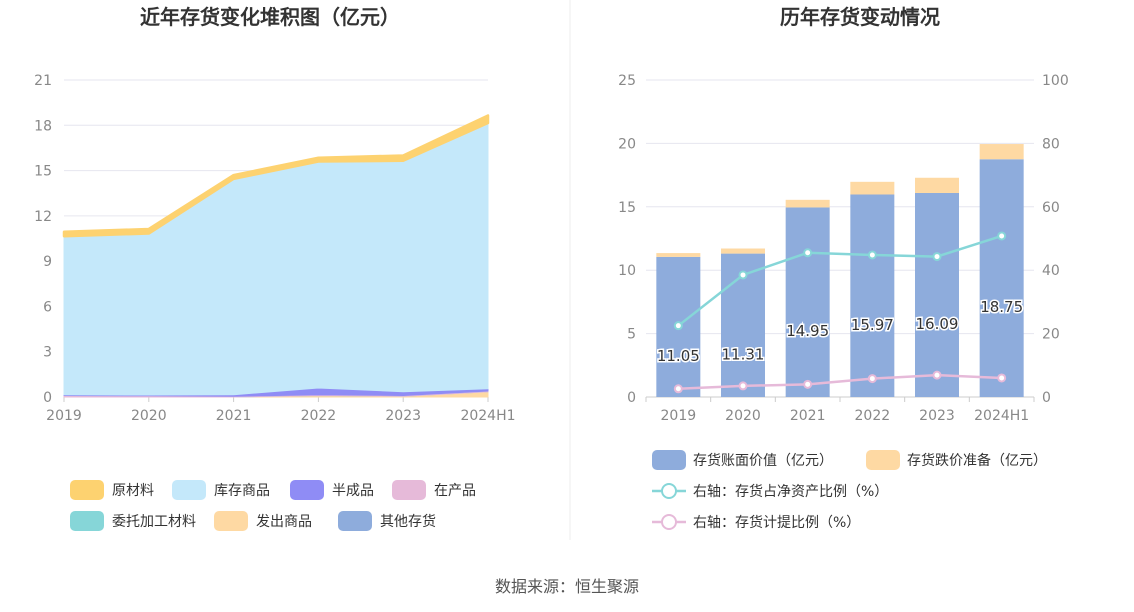 Image resolution: width=1134 pixels, height=612 pixels. I want to click on bar-value-label: 18.75, so click(1001, 307).